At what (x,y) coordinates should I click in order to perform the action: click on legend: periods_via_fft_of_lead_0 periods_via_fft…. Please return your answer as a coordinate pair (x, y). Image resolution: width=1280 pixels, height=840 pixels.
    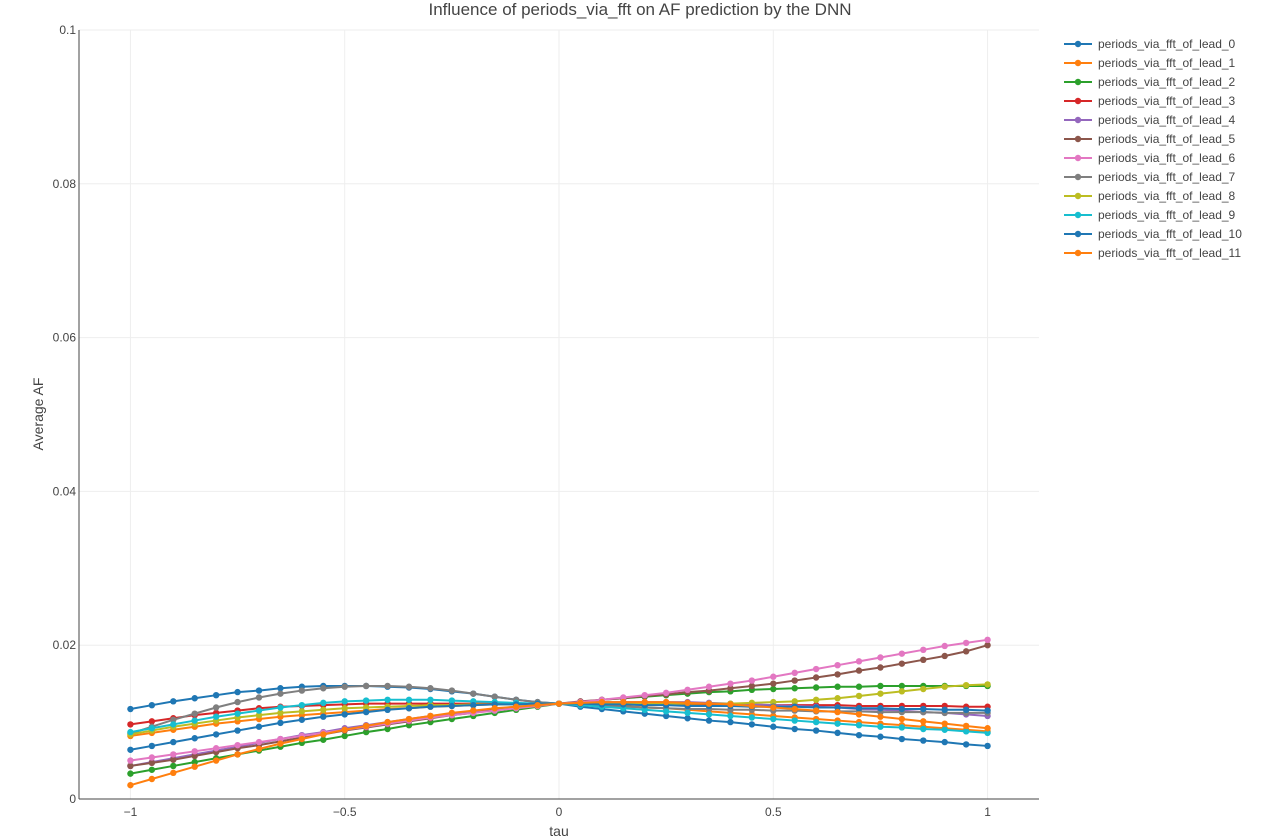
    Looking at the image, I should click on (1153, 148).